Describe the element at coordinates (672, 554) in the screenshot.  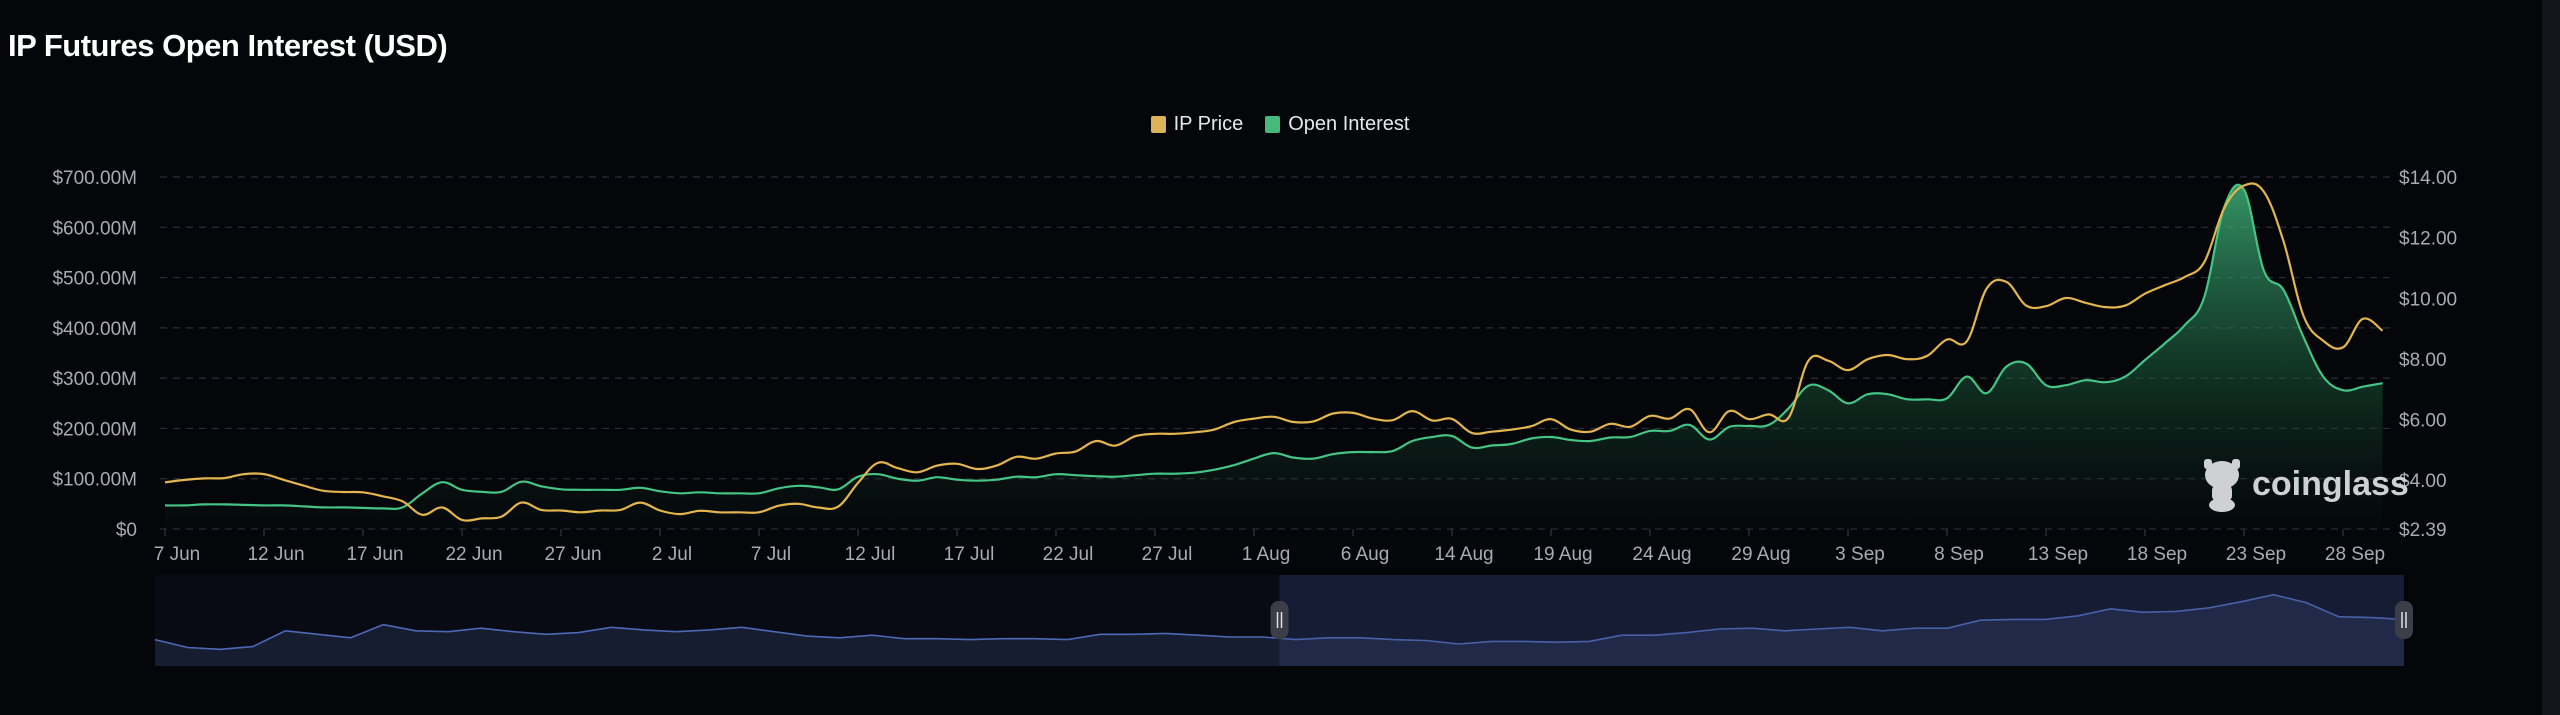
I see `x-axis-tick-label: 2 Jul` at that location.